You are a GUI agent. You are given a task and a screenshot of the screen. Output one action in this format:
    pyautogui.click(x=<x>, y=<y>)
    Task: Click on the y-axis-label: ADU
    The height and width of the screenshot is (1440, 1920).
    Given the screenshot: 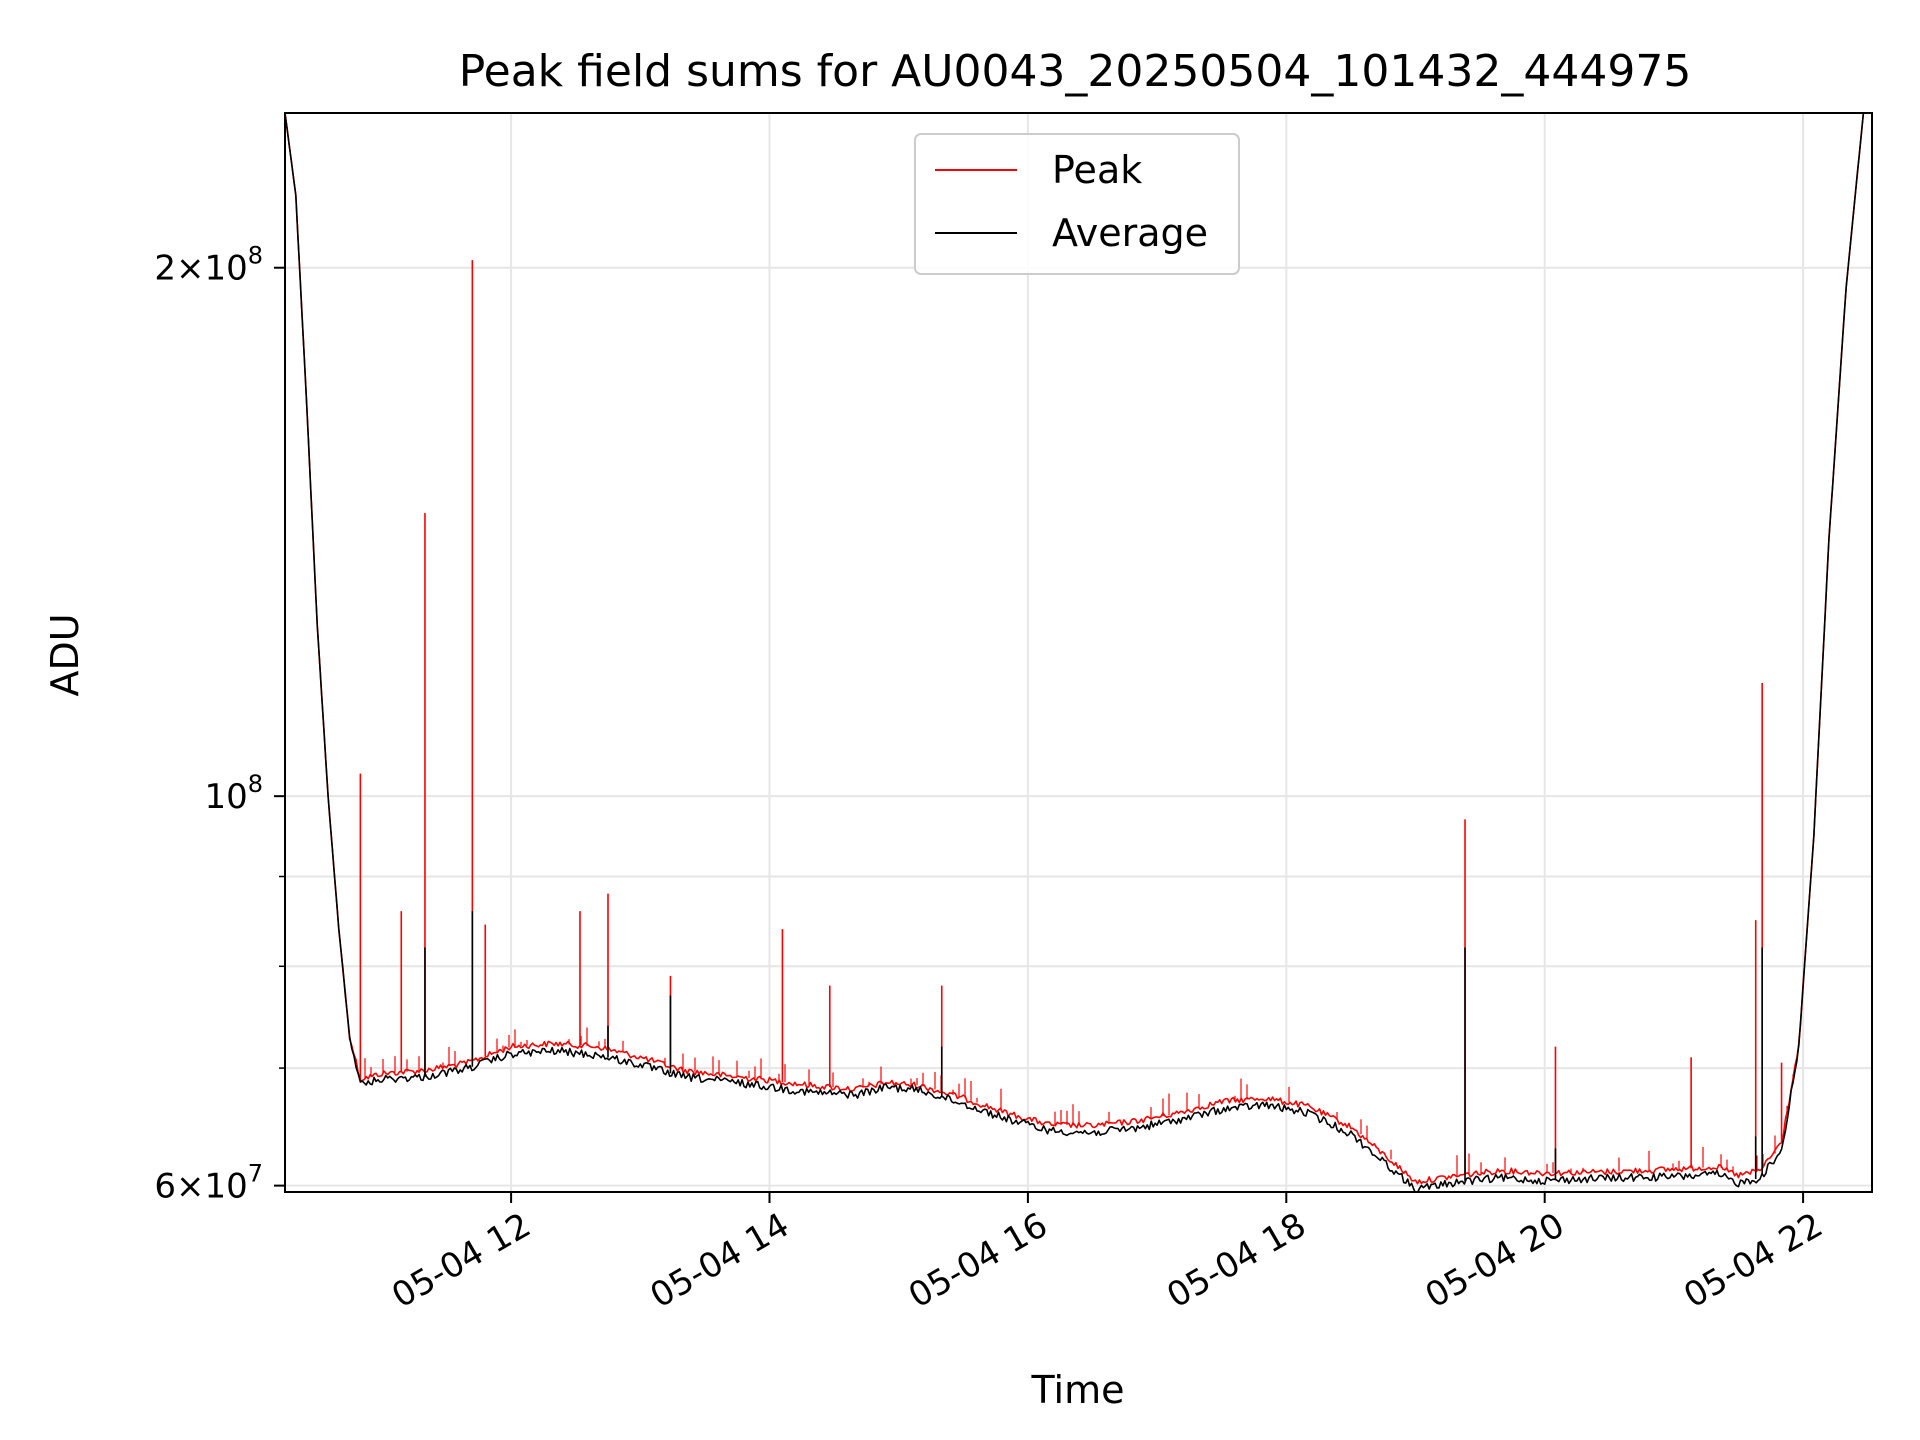 What is the action you would take?
    pyautogui.click(x=65, y=654)
    